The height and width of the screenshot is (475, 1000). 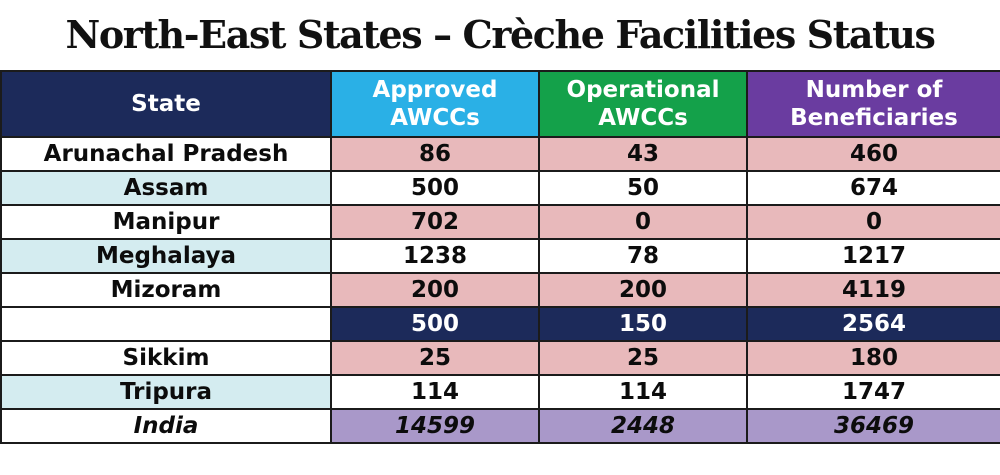 What do you see at coordinates (435, 290) in the screenshot?
I see `approved-awccs-cell: 200` at bounding box center [435, 290].